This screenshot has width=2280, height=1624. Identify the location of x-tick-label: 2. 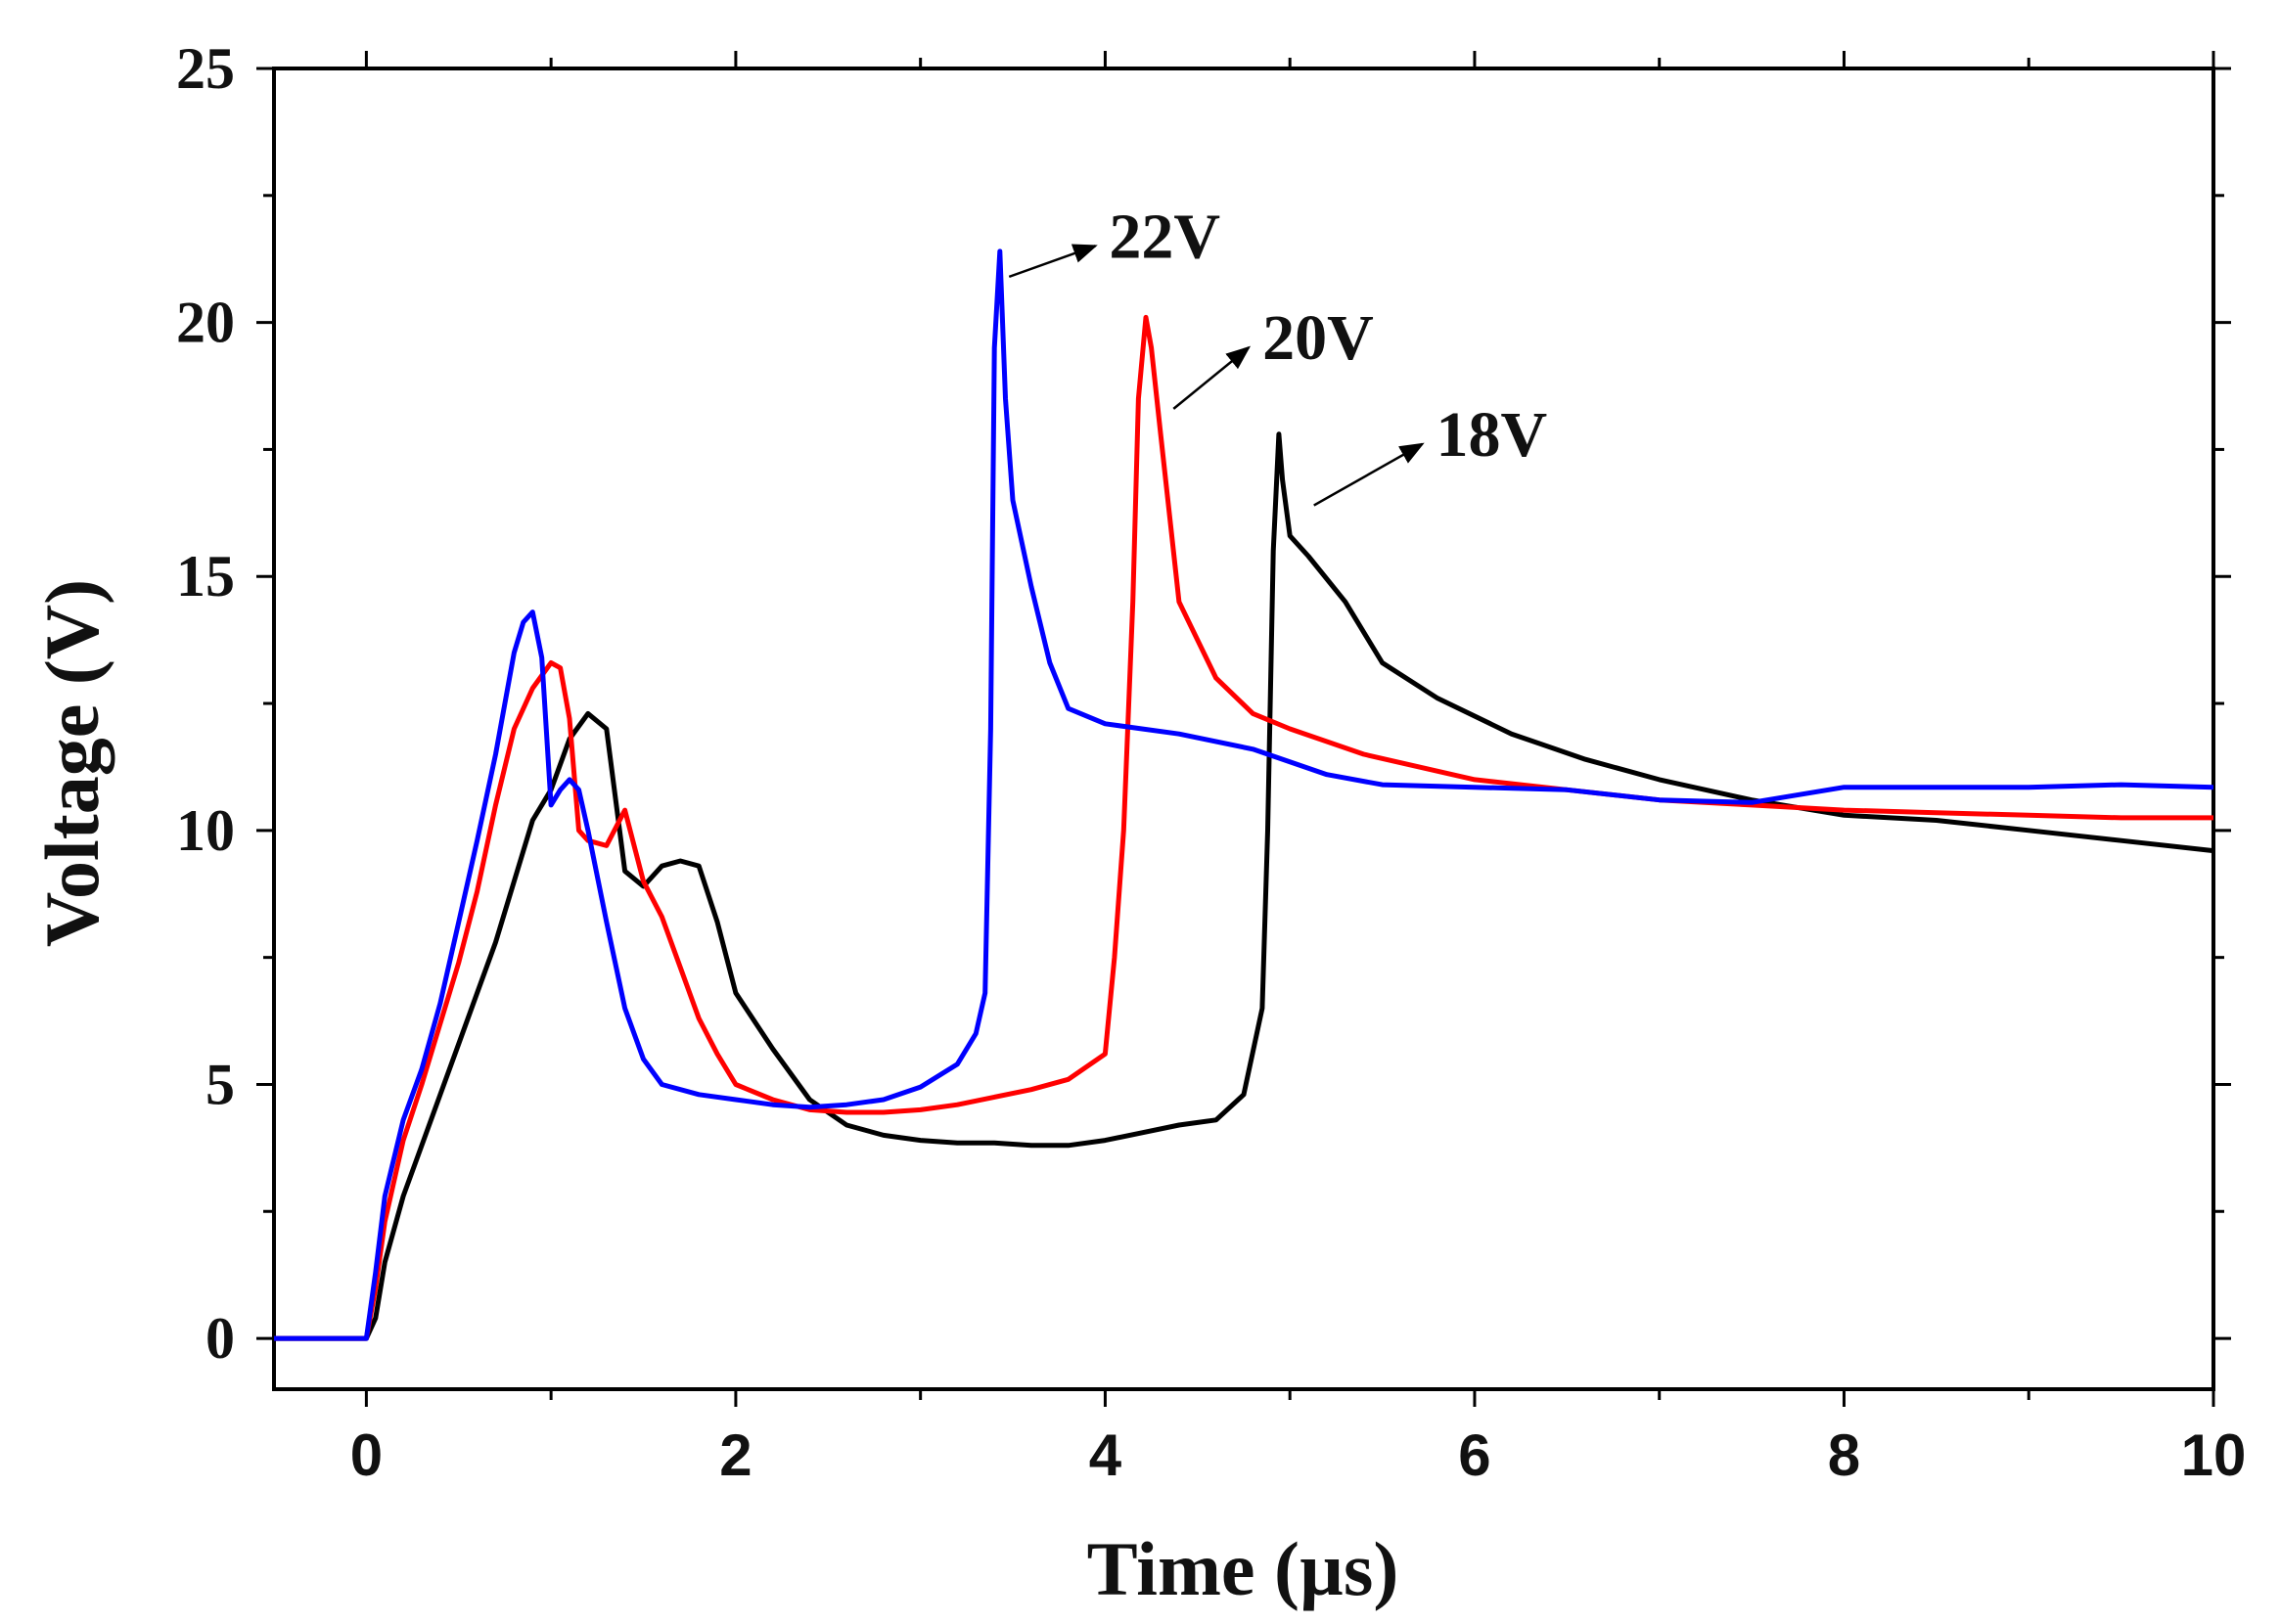
(735, 1455).